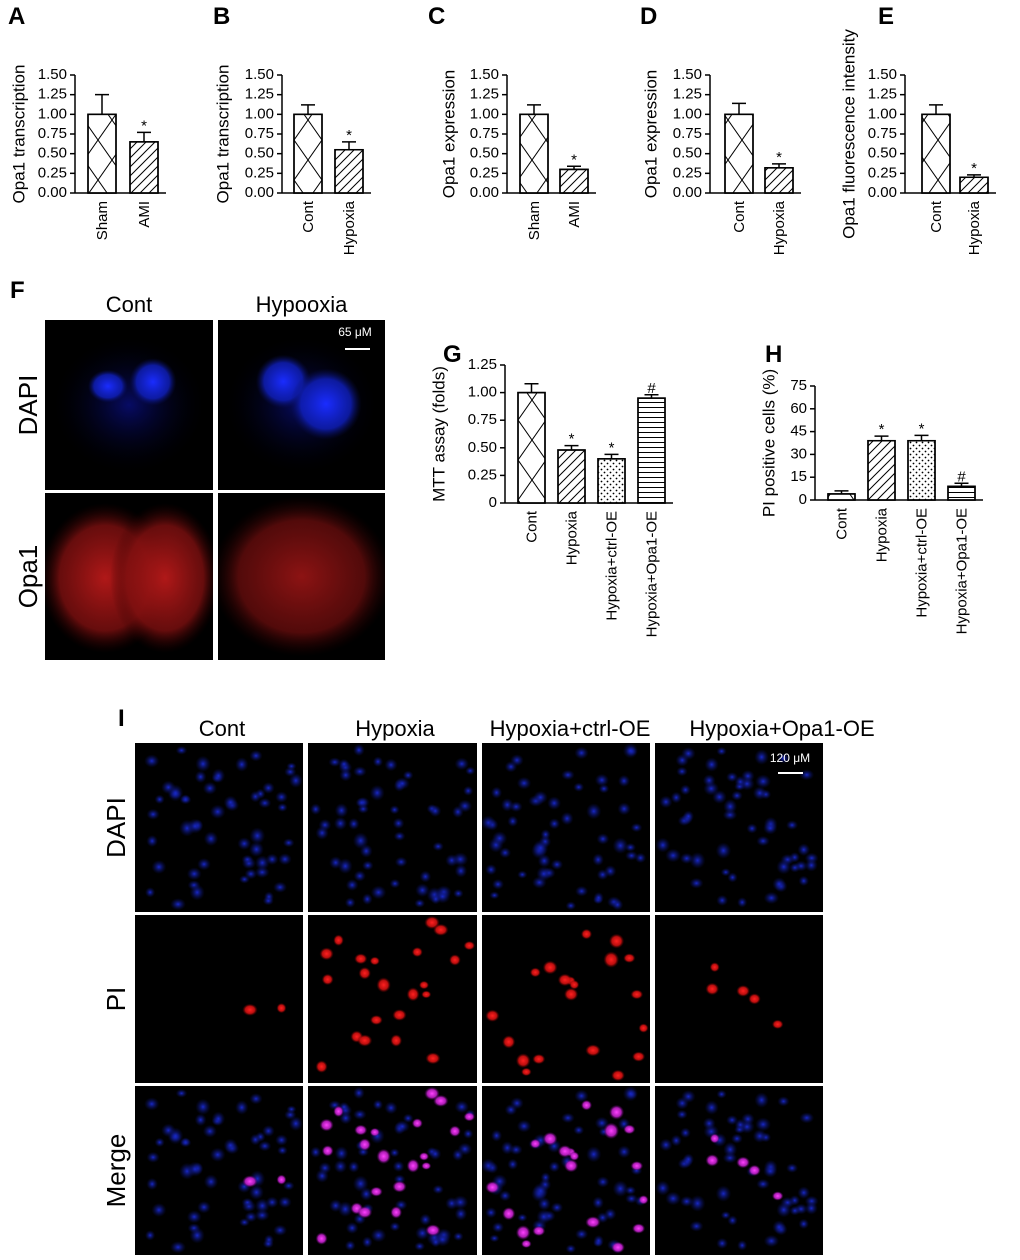 The height and width of the screenshot is (1260, 1020). Describe the element at coordinates (687, 172) in the screenshot. I see `y-tick-label: 0.25` at that location.